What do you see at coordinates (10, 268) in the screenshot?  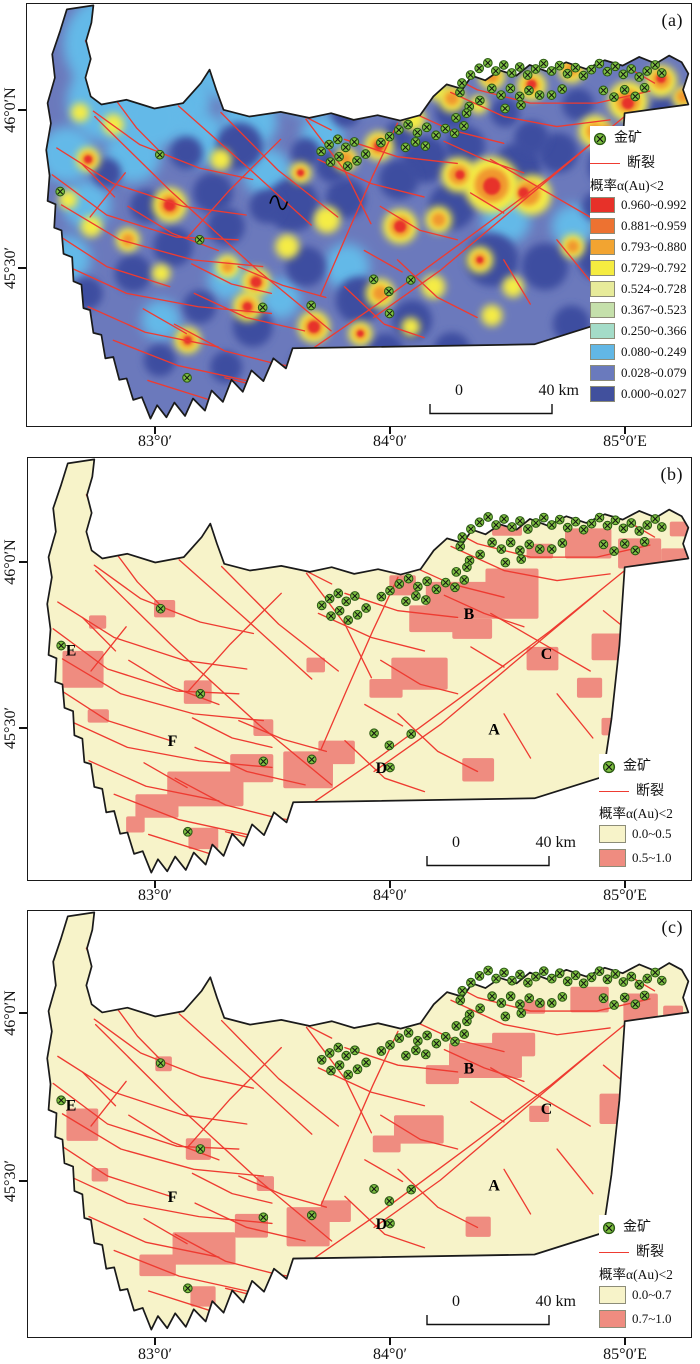 I see `y-axis-label: 45°30′` at bounding box center [10, 268].